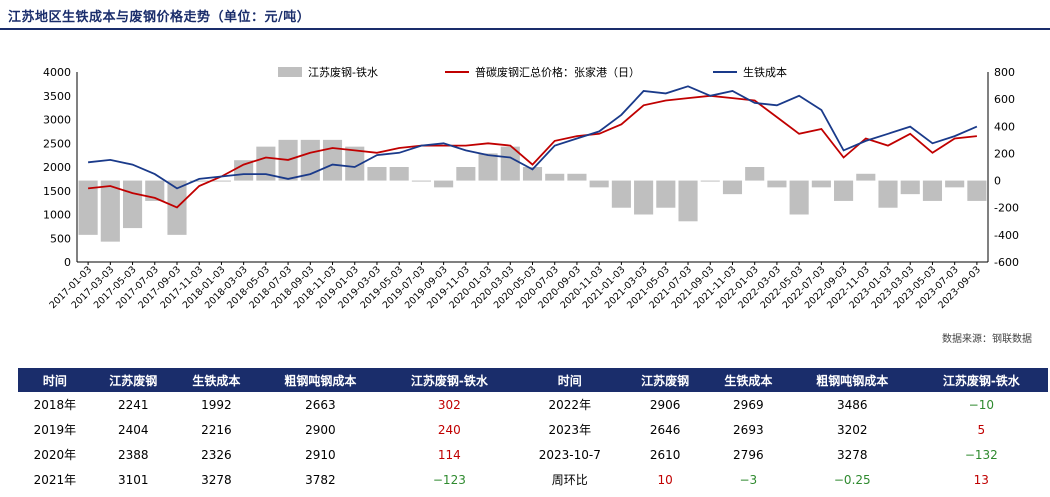 The height and width of the screenshot is (497, 1050). Describe the element at coordinates (55, 405) in the screenshot. I see `table-cell: 2018年` at that location.